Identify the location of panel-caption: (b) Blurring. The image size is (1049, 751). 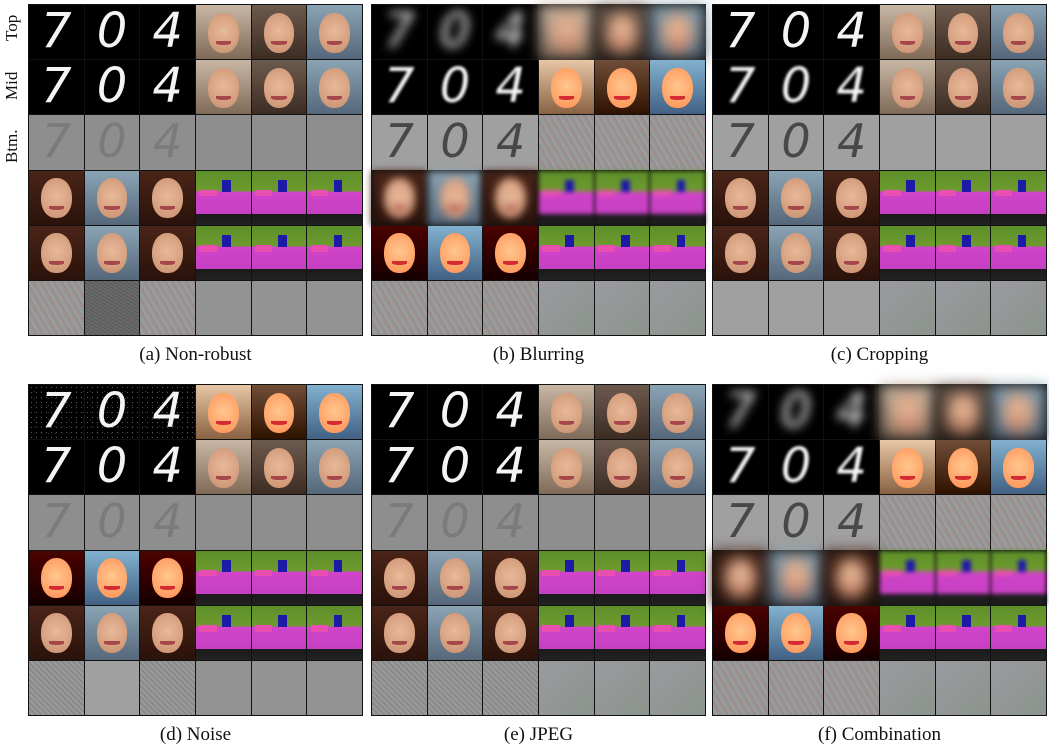
(538, 354).